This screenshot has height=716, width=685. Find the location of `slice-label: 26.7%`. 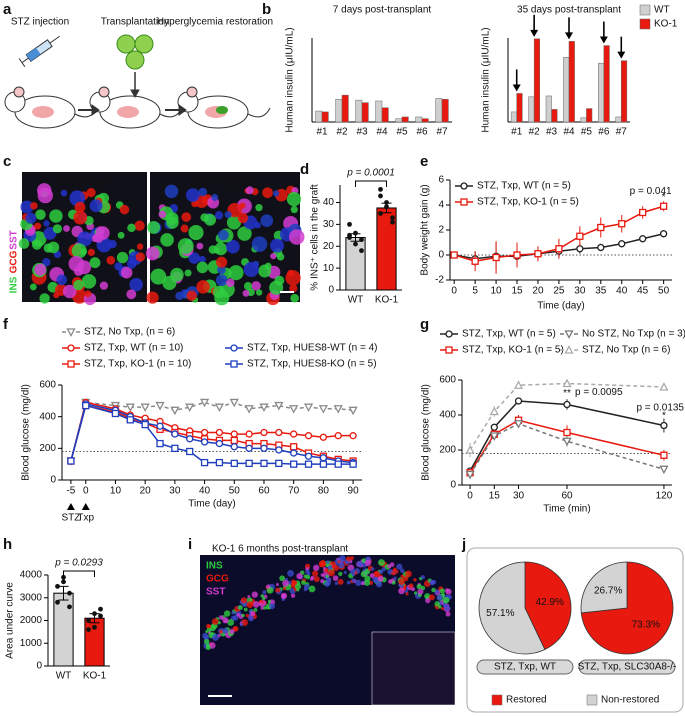

slice-label: 26.7% is located at coordinates (608, 591).